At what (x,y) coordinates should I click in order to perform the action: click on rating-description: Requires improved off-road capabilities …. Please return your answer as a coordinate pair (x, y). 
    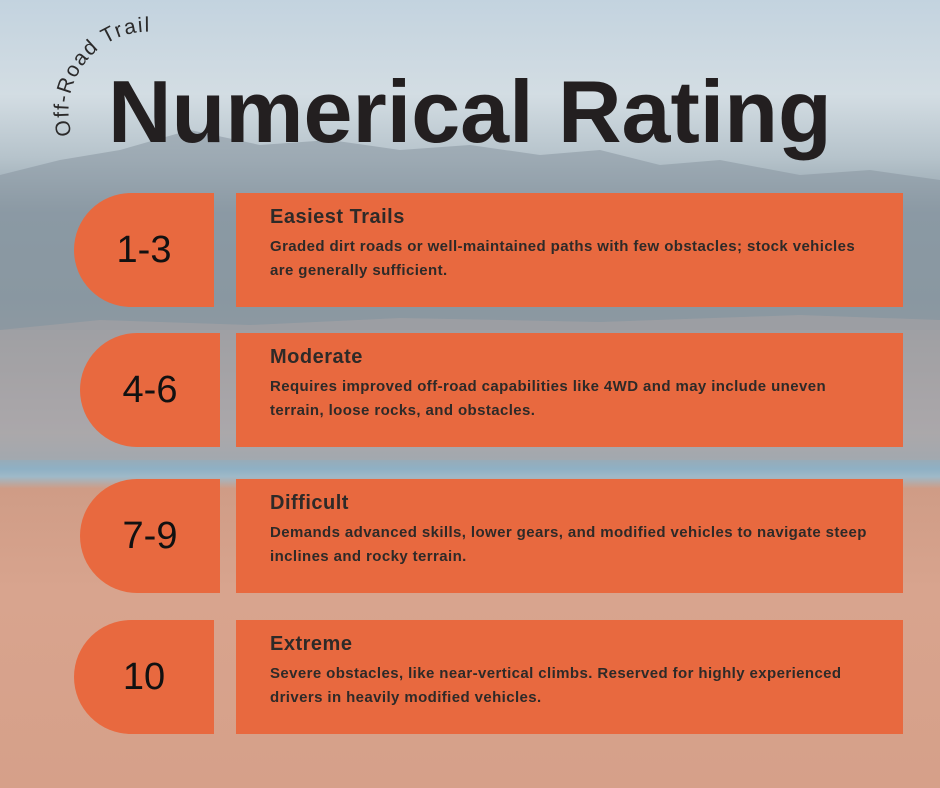
    Looking at the image, I should click on (548, 398).